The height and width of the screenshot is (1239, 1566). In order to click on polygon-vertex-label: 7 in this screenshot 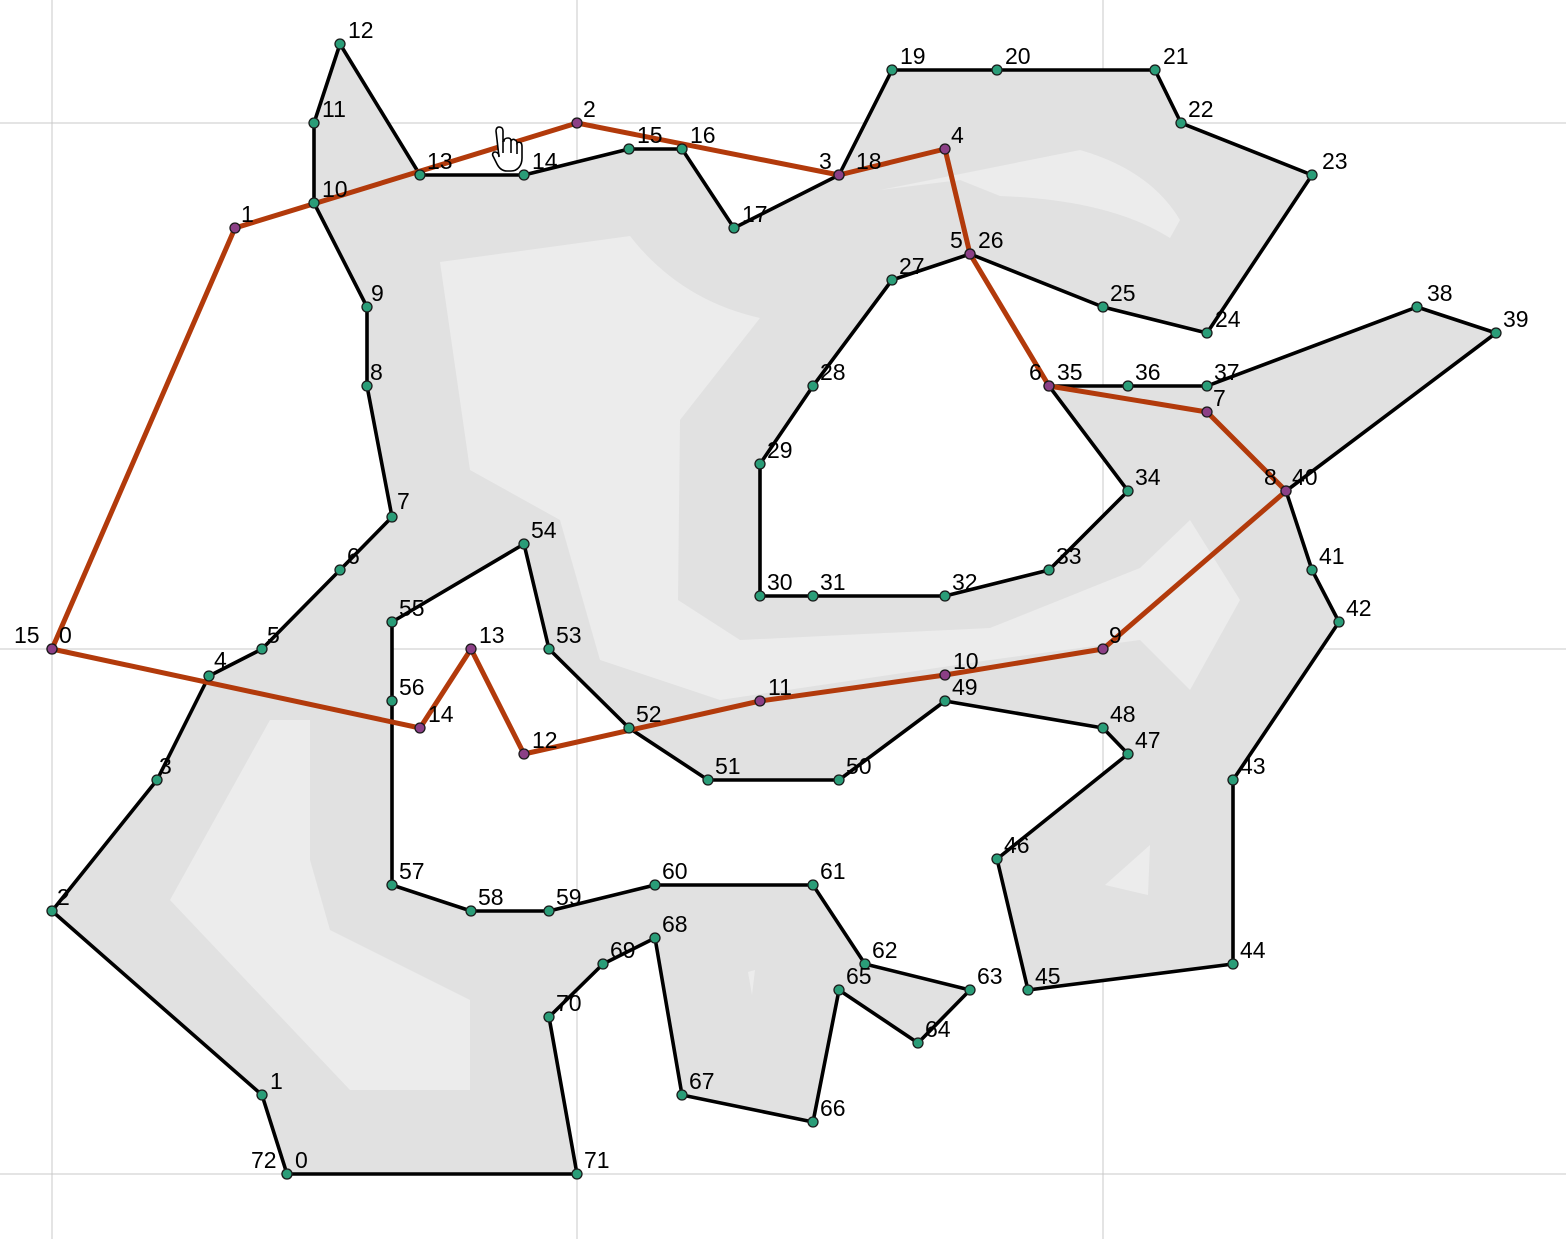, I will do `click(403, 501)`.